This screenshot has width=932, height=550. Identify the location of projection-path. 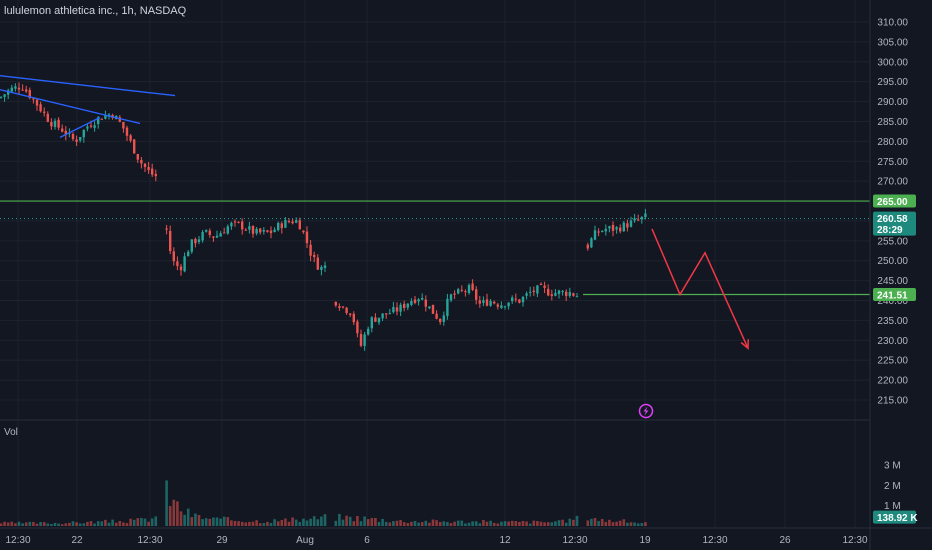
(700, 288).